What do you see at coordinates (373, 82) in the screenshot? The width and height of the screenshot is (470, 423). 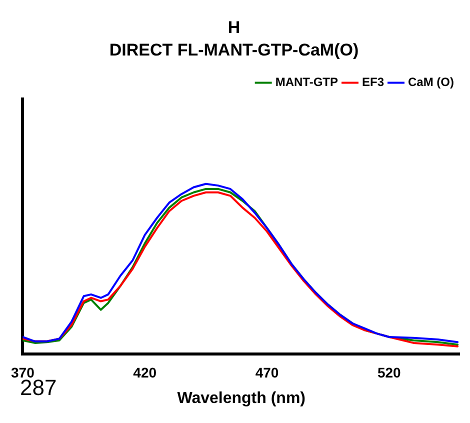 I see `legend-label: EF3` at bounding box center [373, 82].